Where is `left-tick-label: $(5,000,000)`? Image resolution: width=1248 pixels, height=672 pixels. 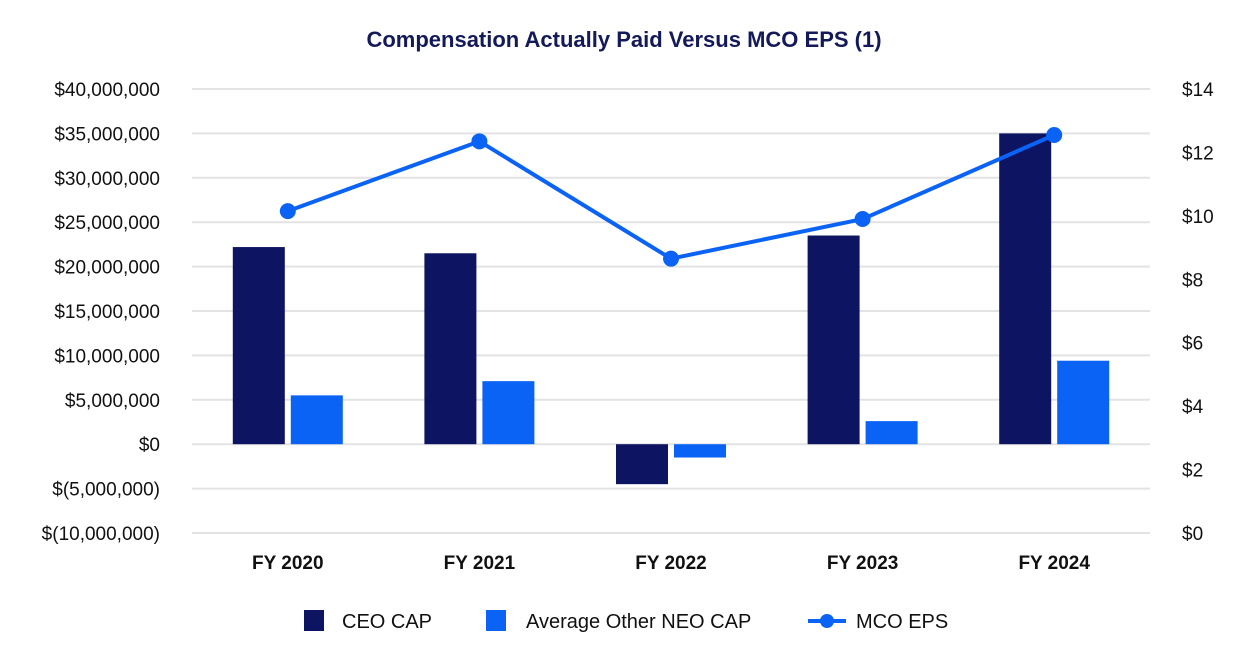 left-tick-label: $(5,000,000) is located at coordinates (106, 490).